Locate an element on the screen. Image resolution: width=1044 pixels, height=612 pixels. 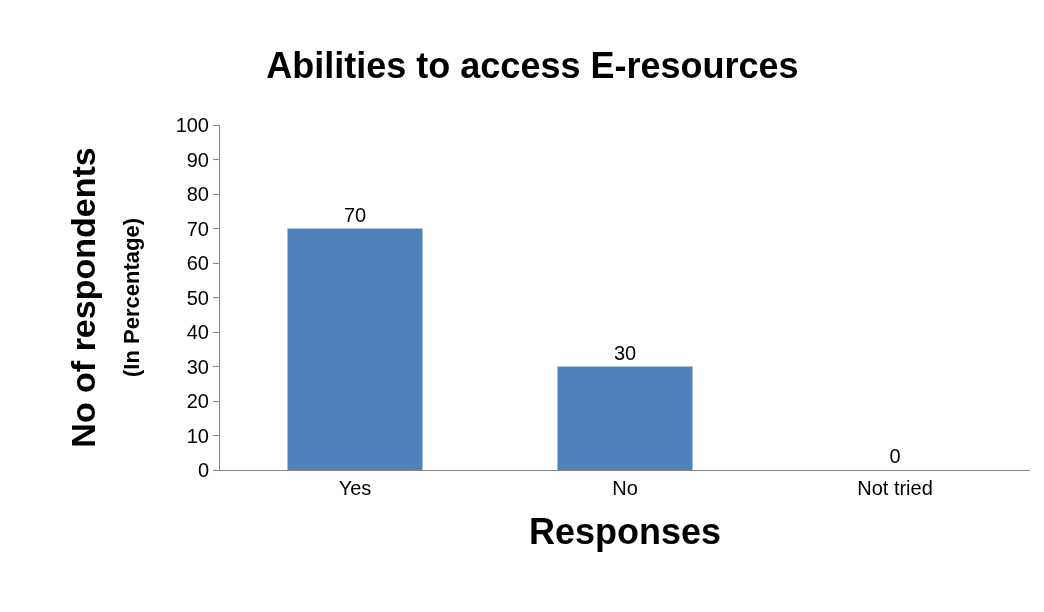
y-tick-label: 10 is located at coordinates (197, 435).